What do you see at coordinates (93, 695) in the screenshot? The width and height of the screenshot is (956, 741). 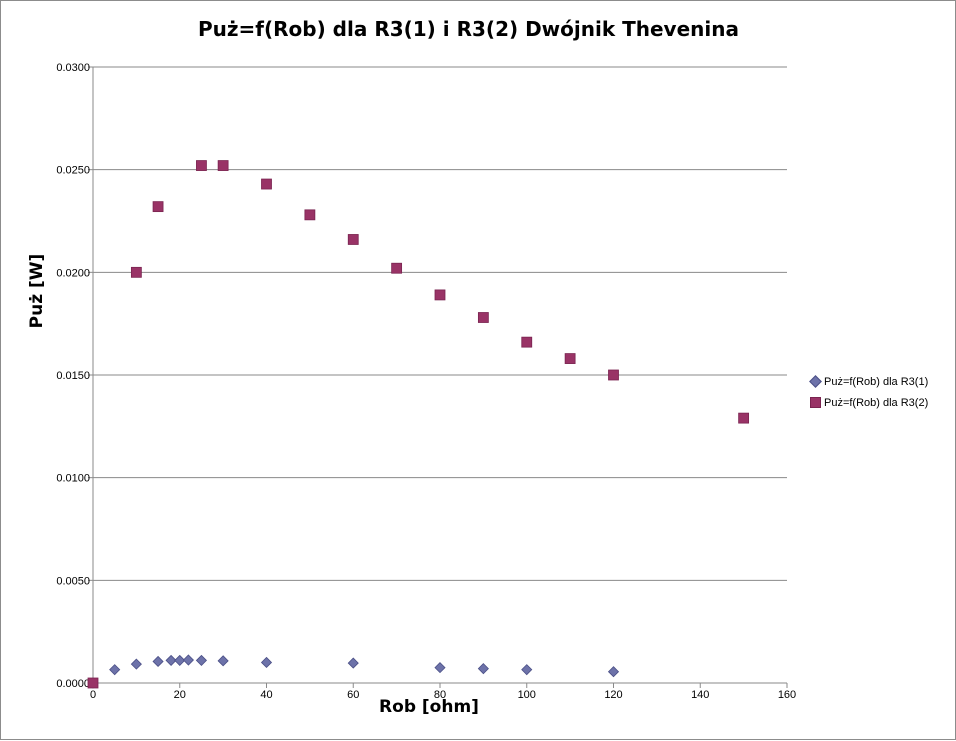 I see `x-tick-label: 0` at bounding box center [93, 695].